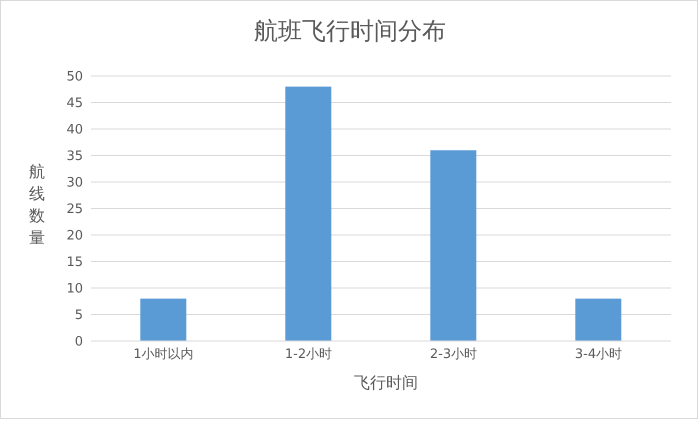 Image resolution: width=700 pixels, height=421 pixels. I want to click on x-tick-label: 3-4小时, so click(598, 354).